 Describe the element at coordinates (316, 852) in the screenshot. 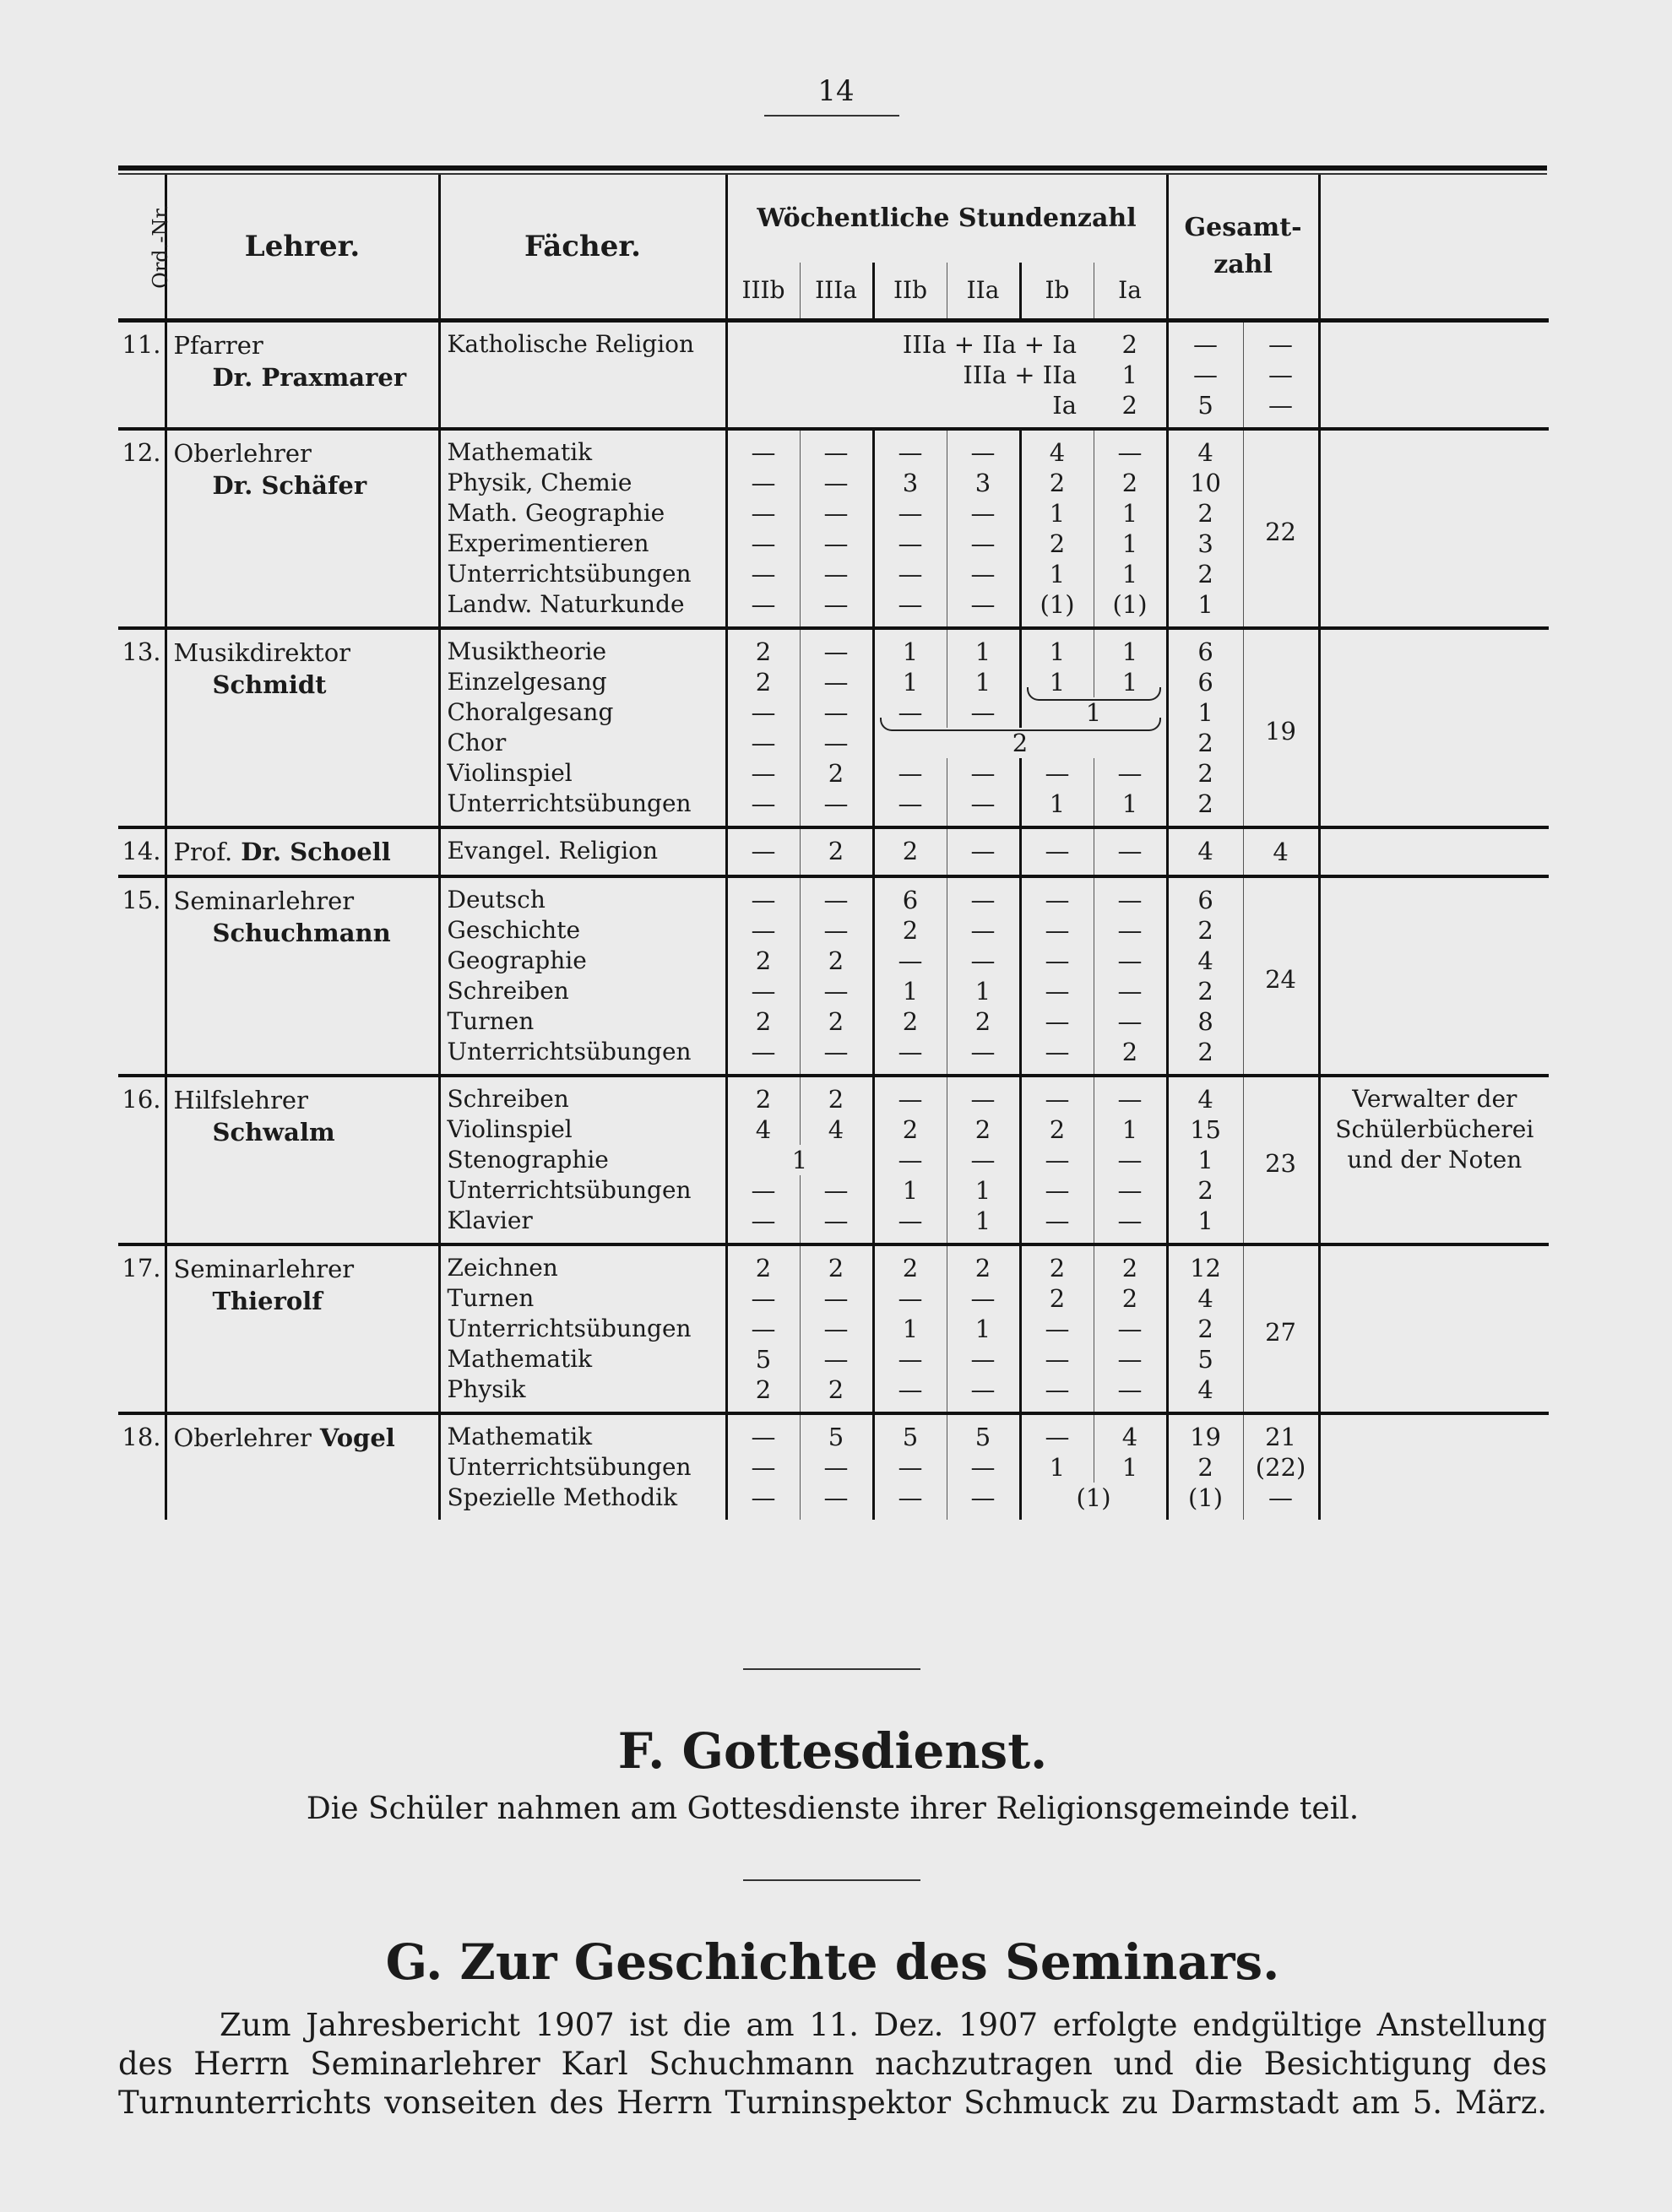

I see `teacher-name: Dr. Schoell` at that location.